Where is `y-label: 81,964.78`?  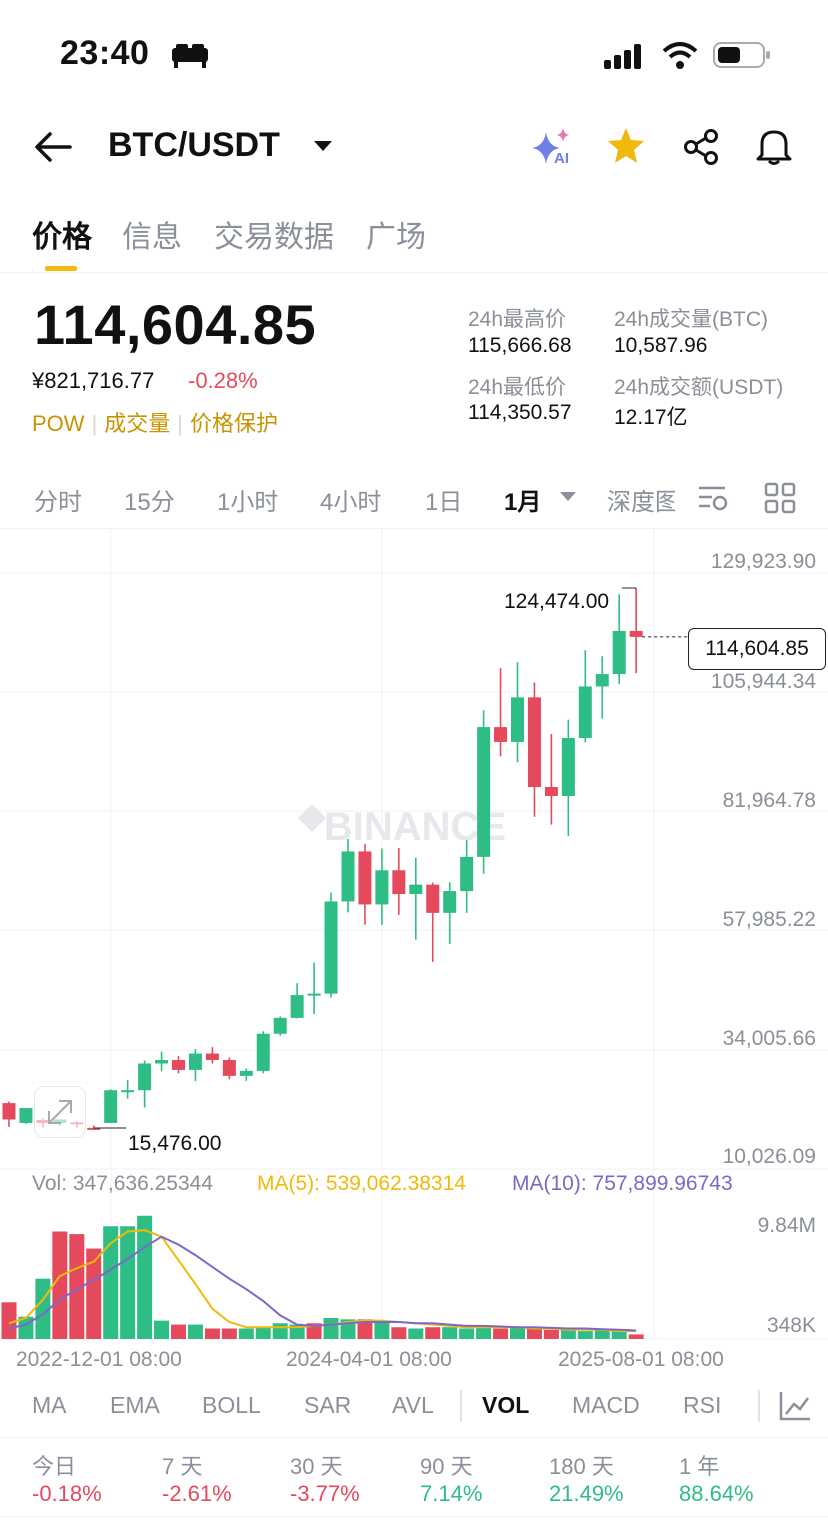
y-label: 81,964.78 is located at coordinates (769, 800).